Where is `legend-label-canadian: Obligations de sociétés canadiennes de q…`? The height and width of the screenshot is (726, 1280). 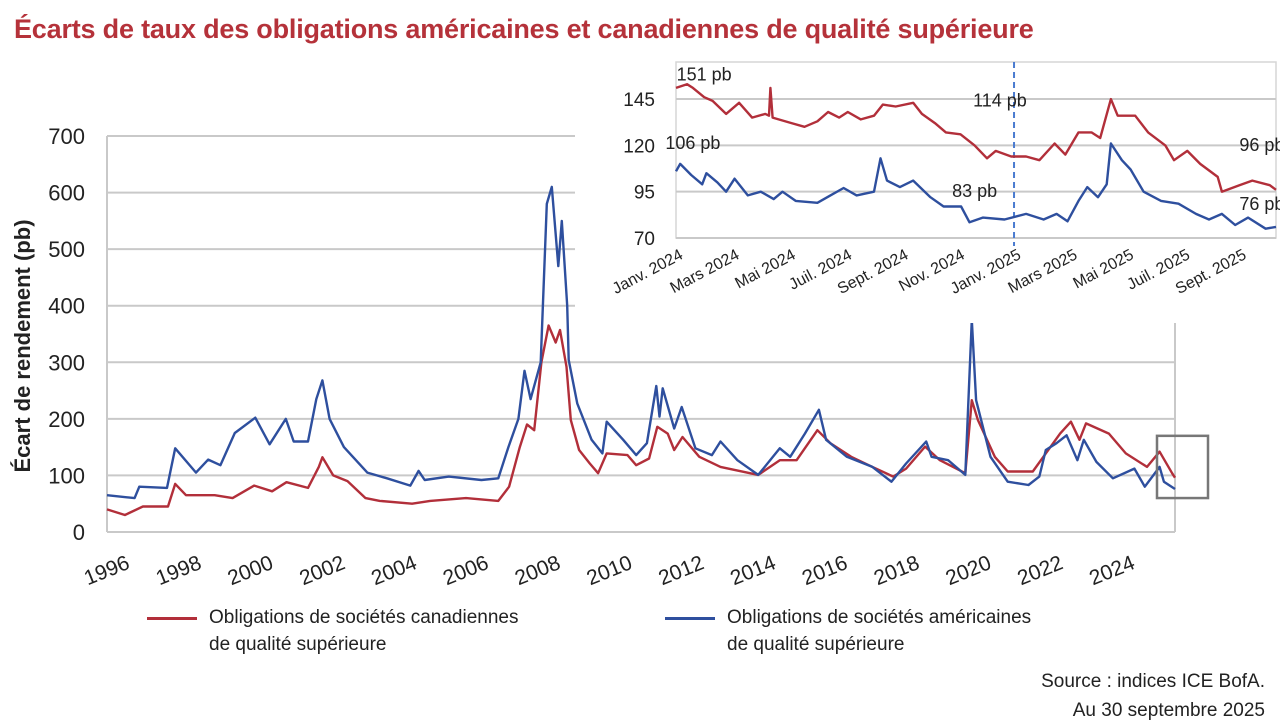 legend-label-canadian: Obligations de sociétés canadiennes de q… is located at coordinates (363, 631).